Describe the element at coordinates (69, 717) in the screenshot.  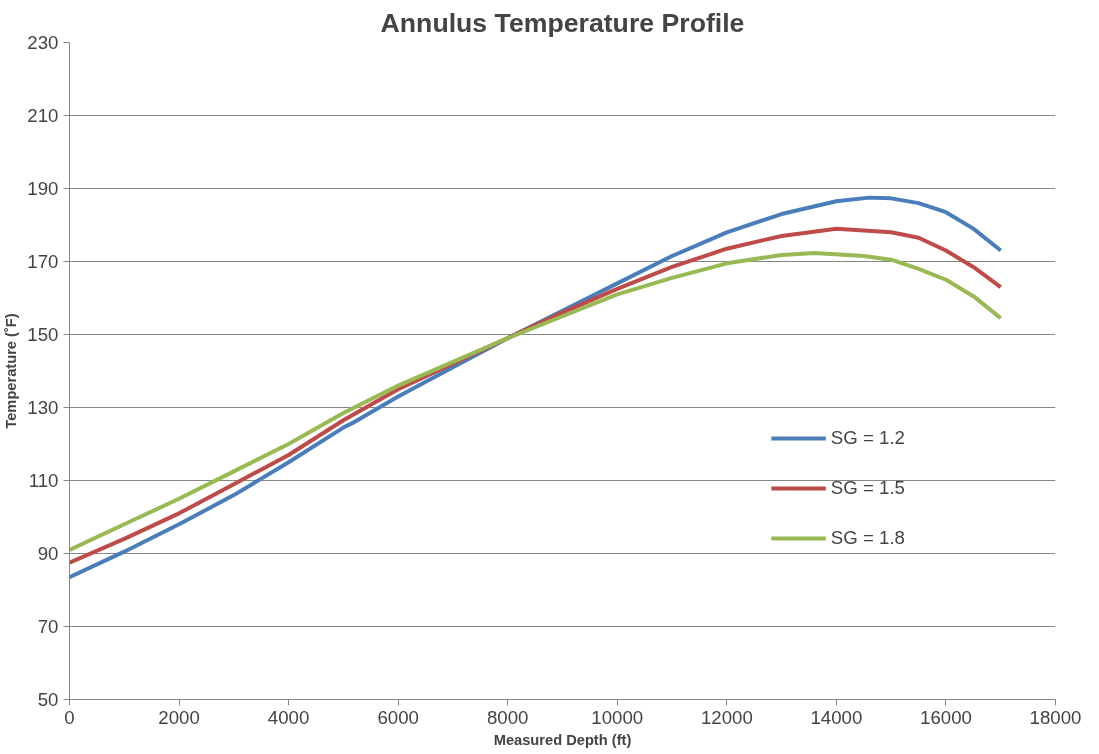
I see `x-tick-label: 0` at that location.